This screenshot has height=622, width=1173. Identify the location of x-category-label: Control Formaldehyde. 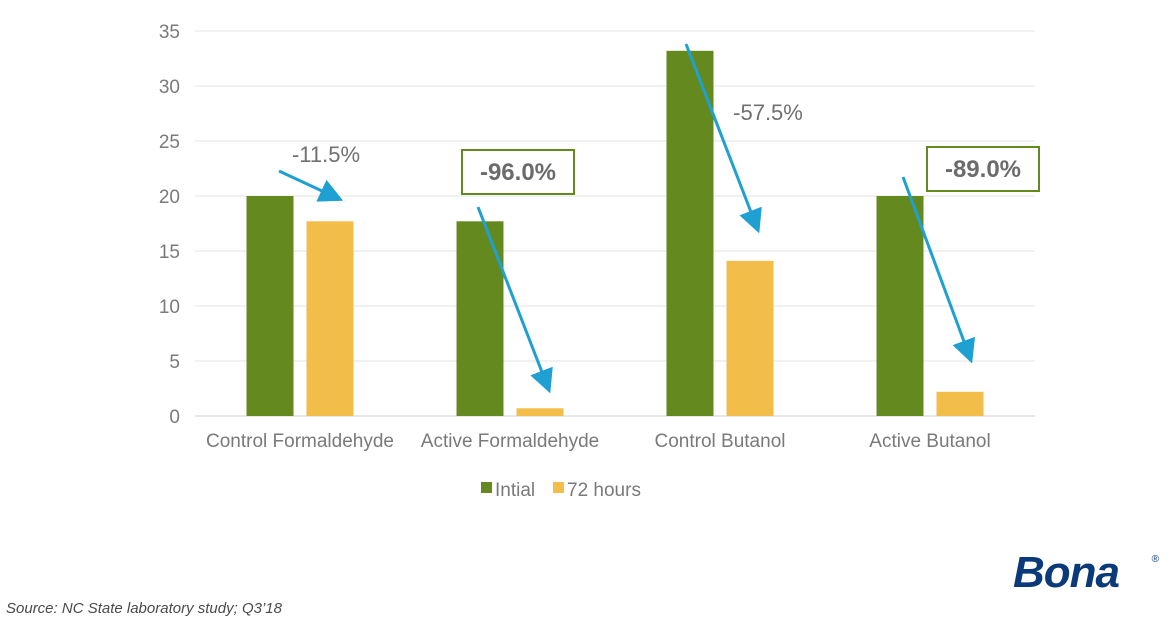
(300, 441).